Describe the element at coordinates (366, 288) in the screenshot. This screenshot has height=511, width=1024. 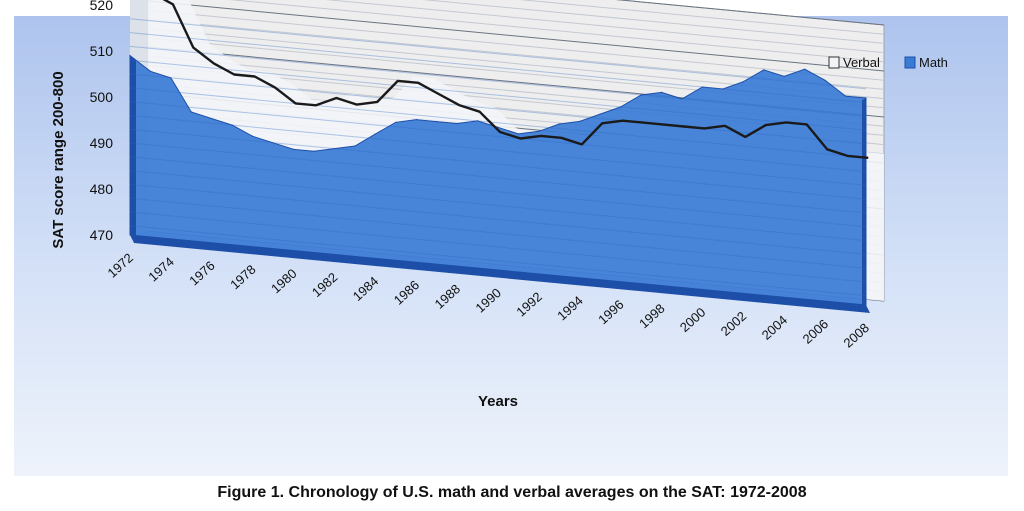
I see `x-tick-label: 1984` at that location.